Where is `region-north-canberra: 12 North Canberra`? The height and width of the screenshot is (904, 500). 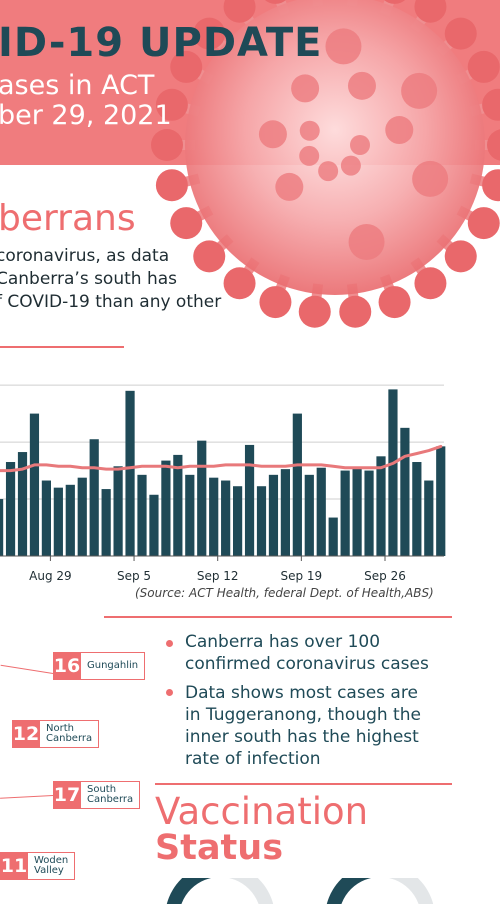
region-north-canberra: 12 North Canberra is located at coordinates (56, 734).